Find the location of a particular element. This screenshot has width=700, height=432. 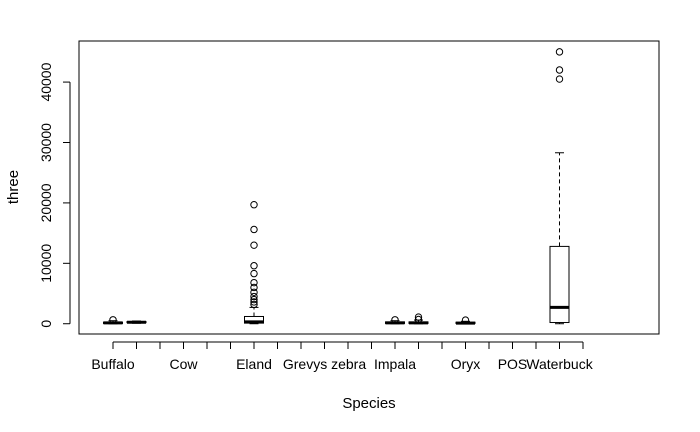

x-tick-label: POS is located at coordinates (513, 364).